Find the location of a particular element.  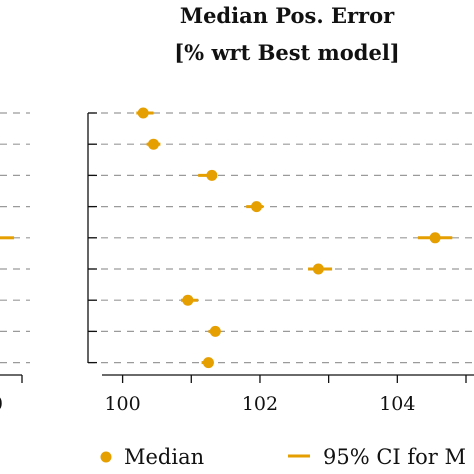

legend: Median 95% CI for M is located at coordinates (283, 457).